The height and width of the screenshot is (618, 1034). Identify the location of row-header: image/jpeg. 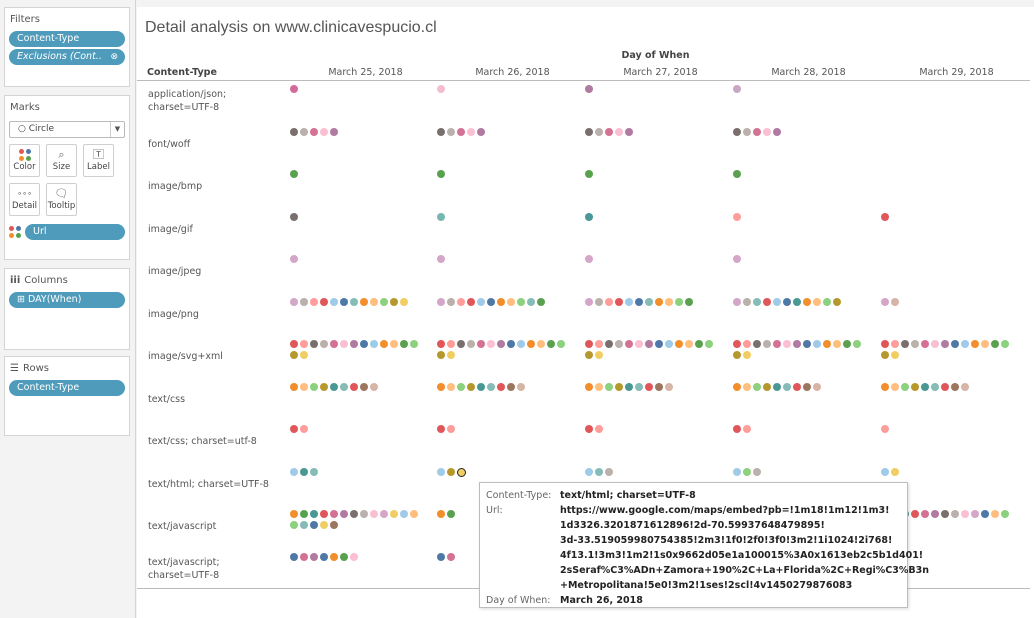
(175, 271).